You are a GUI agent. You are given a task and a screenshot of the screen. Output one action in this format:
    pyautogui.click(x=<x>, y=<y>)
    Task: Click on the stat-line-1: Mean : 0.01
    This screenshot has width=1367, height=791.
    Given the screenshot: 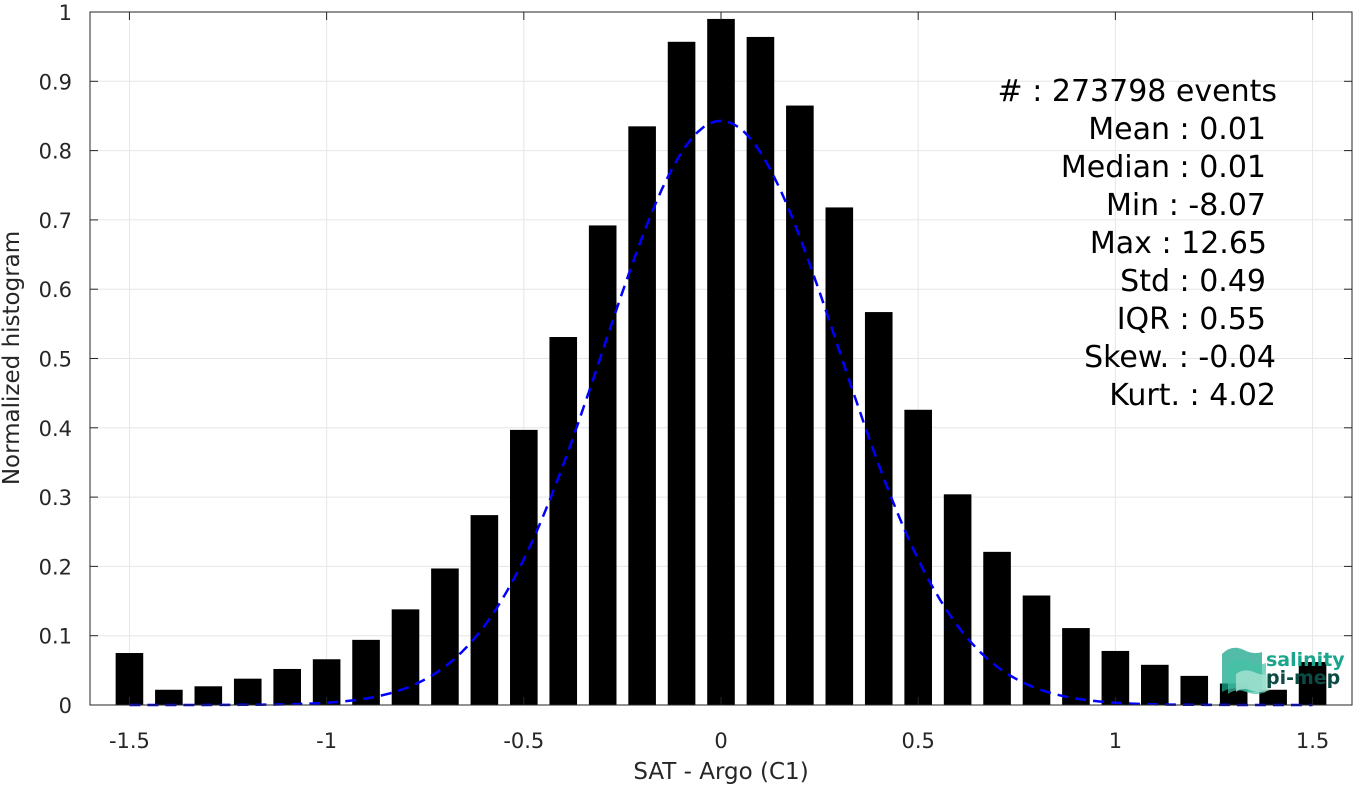 What is the action you would take?
    pyautogui.click(x=1177, y=129)
    